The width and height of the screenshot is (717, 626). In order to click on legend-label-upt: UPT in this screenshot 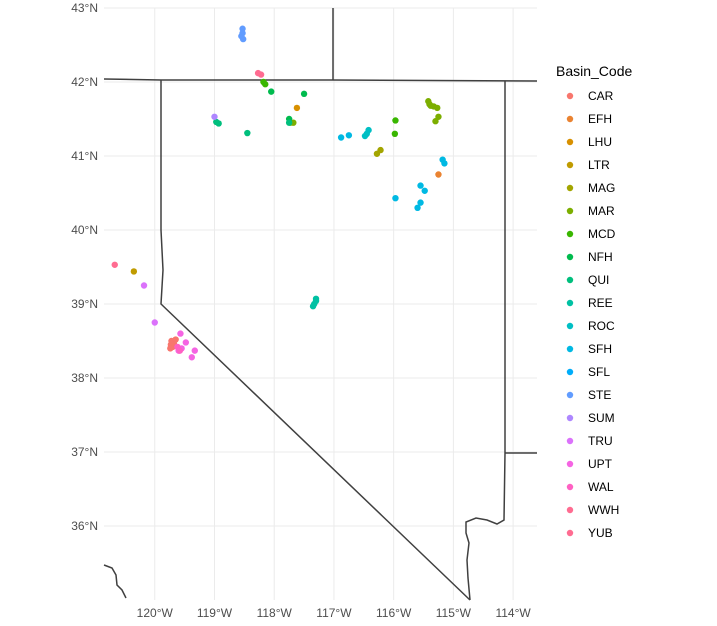, I will do `click(600, 464)`.